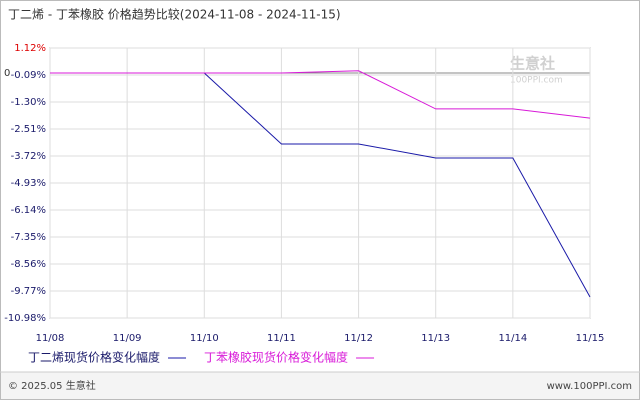  I want to click on x-tick-label: 11/14, so click(512, 338).